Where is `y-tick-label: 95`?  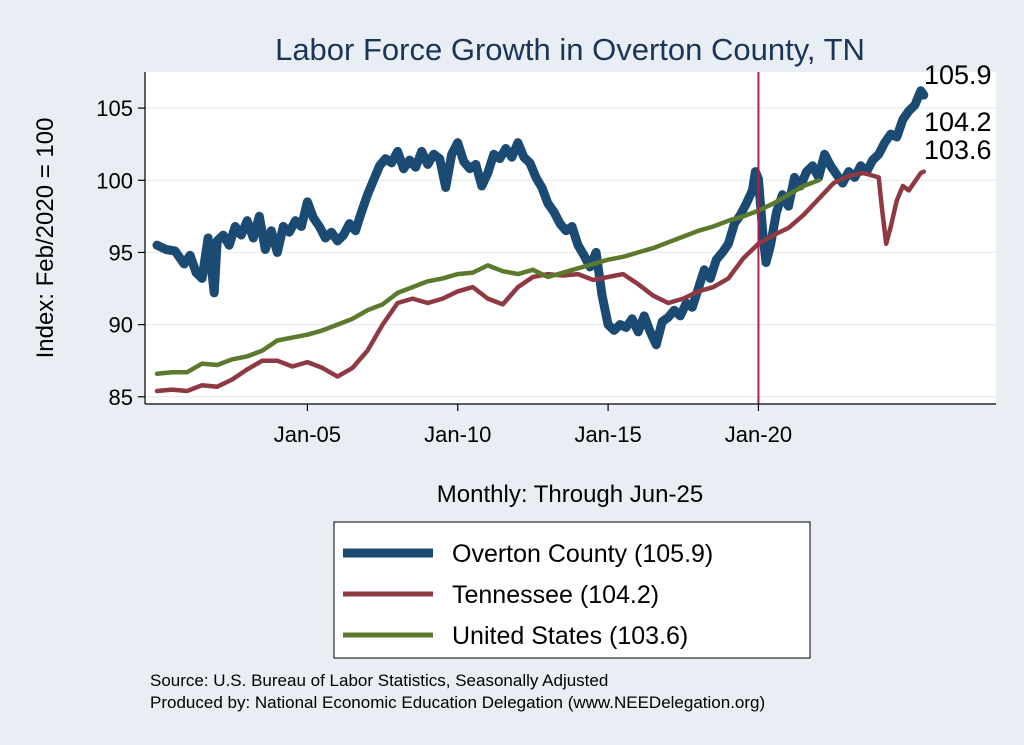 y-tick-label: 95 is located at coordinates (121, 252).